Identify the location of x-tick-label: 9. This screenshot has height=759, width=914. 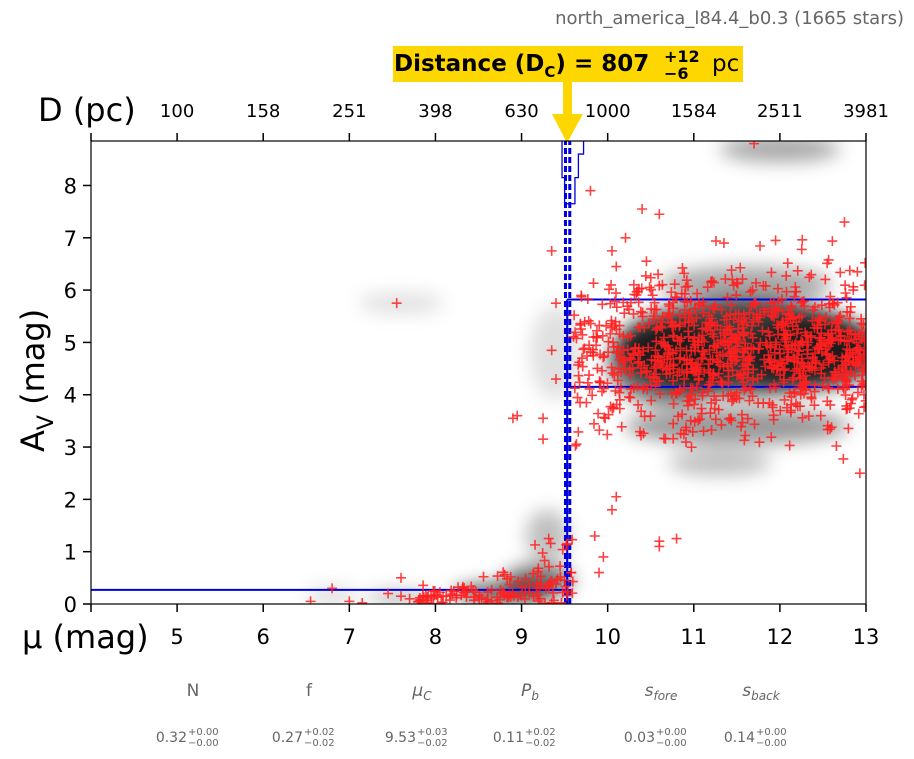
(521, 637).